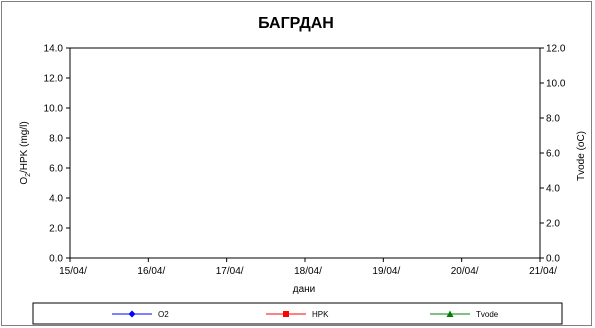 The width and height of the screenshot is (595, 328). I want to click on left-y-ticks: 0.0 2.0 4.0 6.0 8.0 10.0 12.0 14.0, so click(57, 154).